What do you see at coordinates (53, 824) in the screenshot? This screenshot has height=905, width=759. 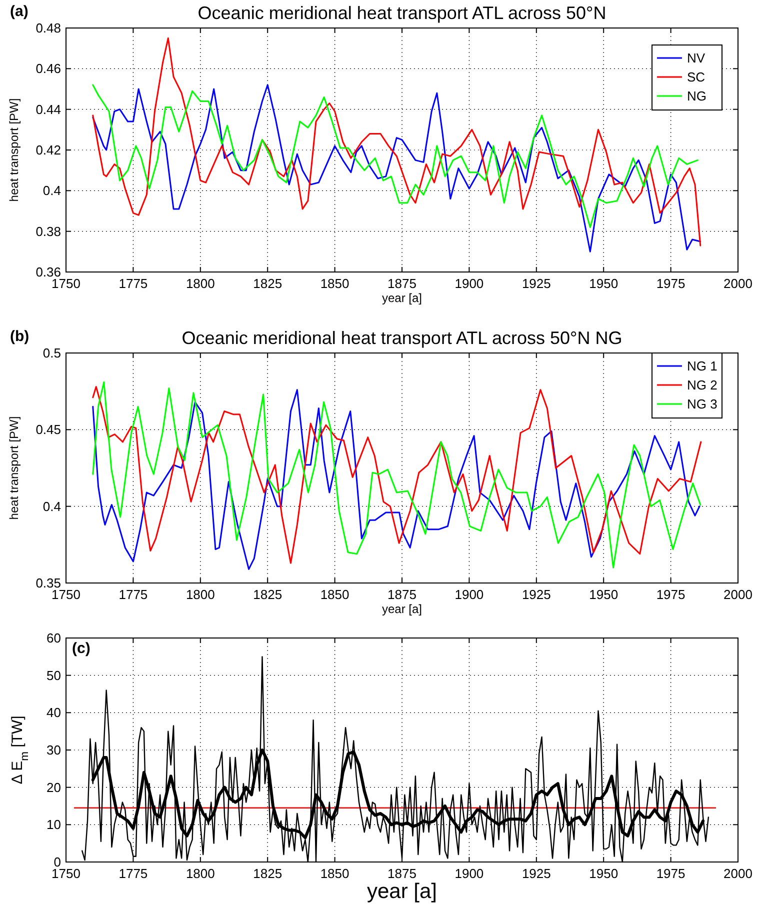 I see `y-tick-label: 10` at bounding box center [53, 824].